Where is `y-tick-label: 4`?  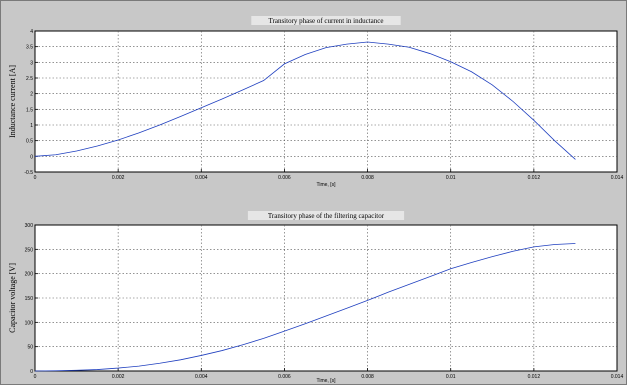 y-tick-label: 4 is located at coordinates (31, 32).